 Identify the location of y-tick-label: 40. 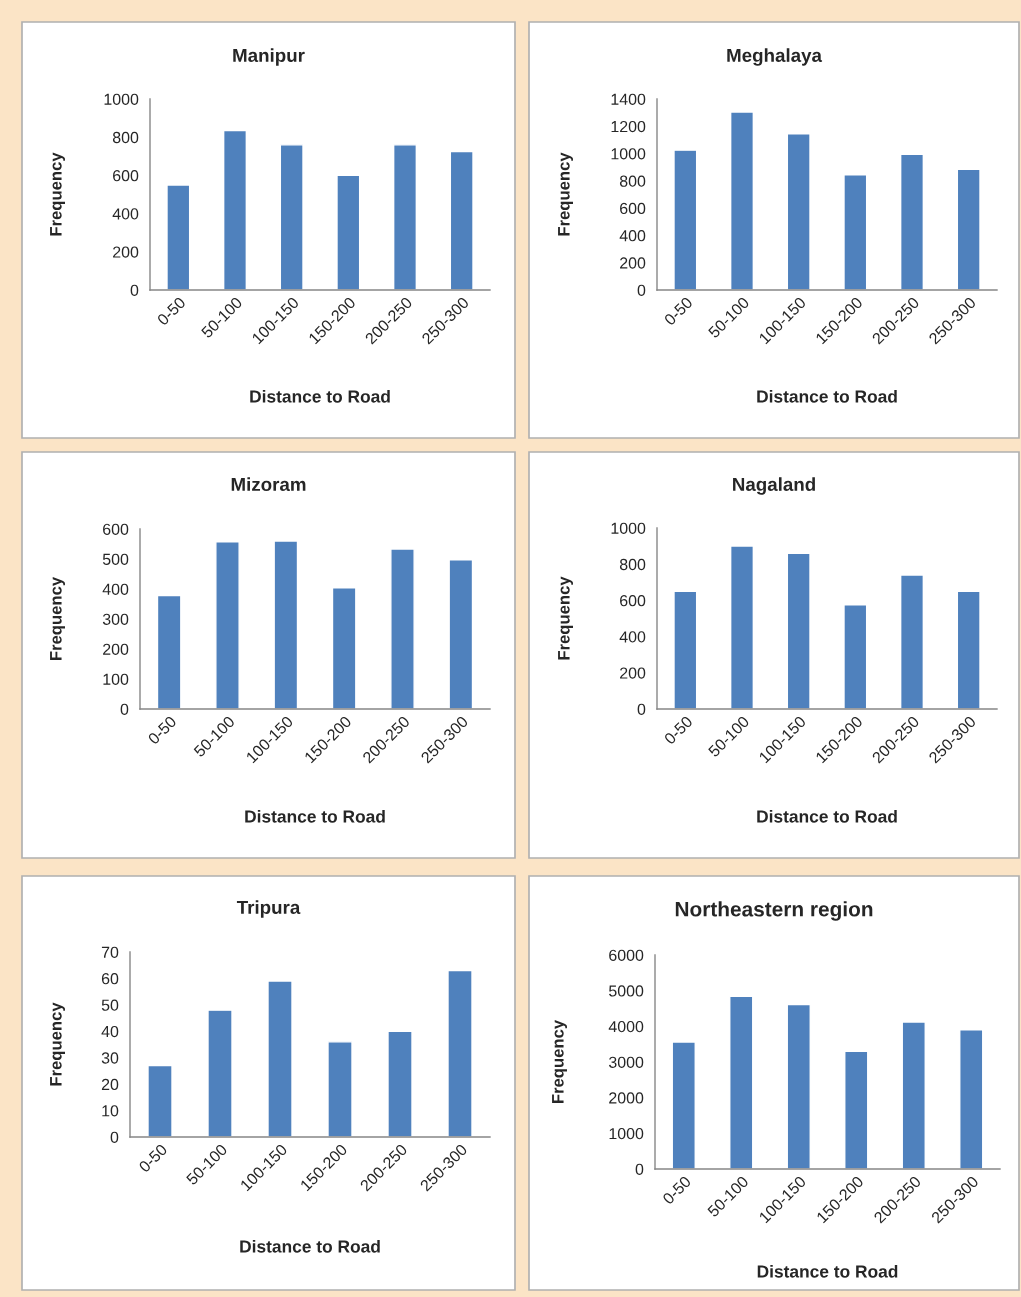
(110, 1031).